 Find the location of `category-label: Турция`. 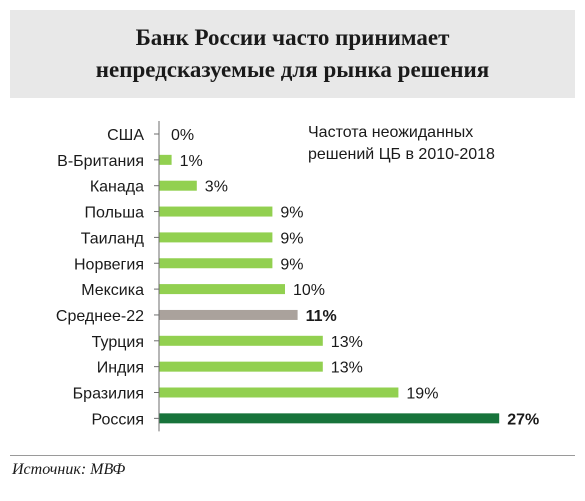

category-label: Турция is located at coordinates (118, 342).